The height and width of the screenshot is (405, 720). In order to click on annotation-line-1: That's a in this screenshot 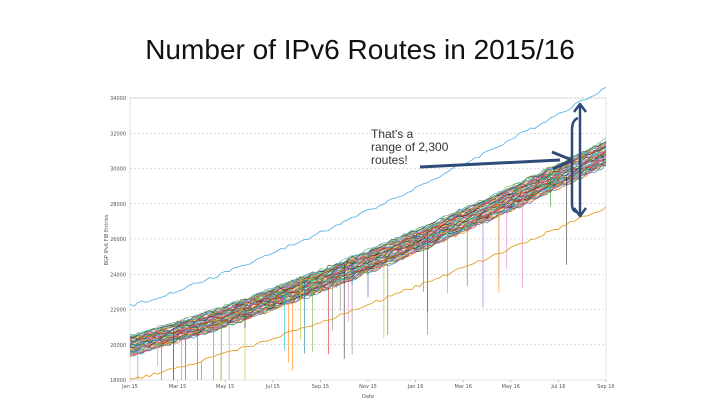, I will do `click(392, 134)`.